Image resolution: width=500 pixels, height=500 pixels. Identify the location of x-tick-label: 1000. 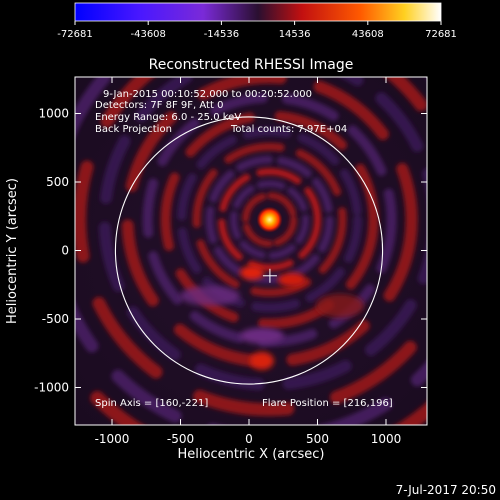
(386, 439).